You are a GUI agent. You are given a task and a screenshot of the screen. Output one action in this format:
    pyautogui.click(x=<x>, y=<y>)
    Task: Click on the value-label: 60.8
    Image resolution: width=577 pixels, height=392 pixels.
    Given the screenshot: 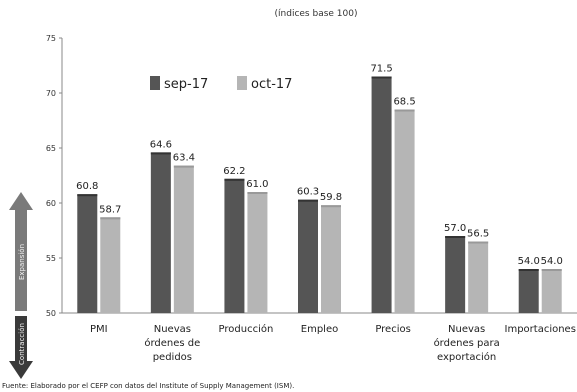 What is the action you would take?
    pyautogui.click(x=87, y=186)
    